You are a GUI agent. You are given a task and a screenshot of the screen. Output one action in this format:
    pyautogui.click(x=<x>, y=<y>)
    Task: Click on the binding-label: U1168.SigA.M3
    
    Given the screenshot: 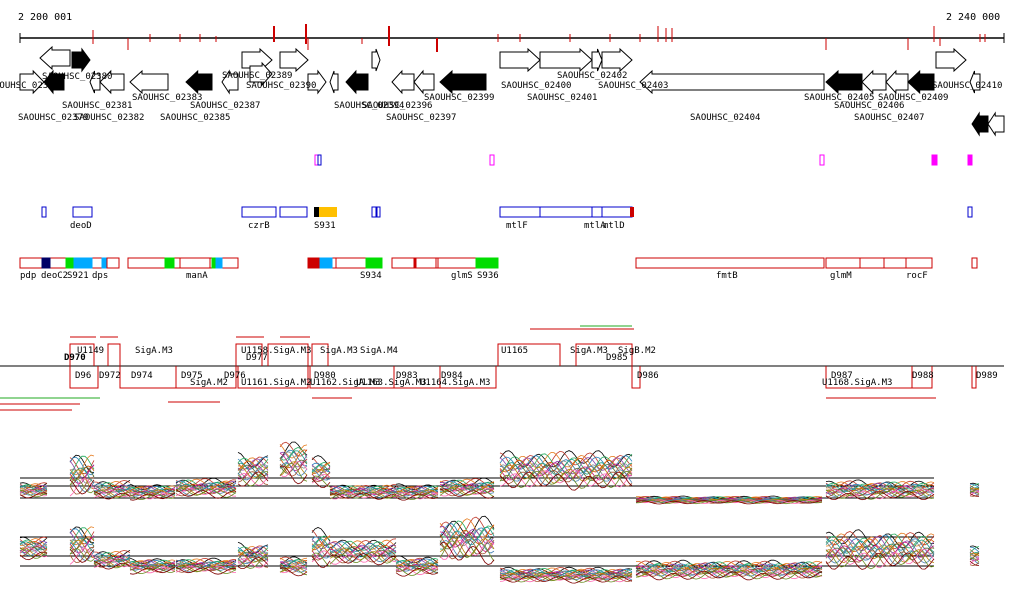 What is the action you would take?
    pyautogui.click(x=857, y=383)
    